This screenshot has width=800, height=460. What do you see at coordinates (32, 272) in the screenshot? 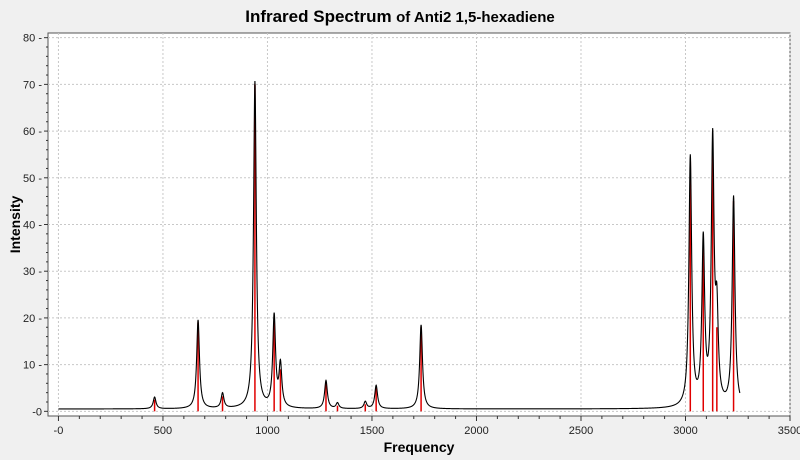
I see `y-tick-label: 30 -` at bounding box center [32, 272].